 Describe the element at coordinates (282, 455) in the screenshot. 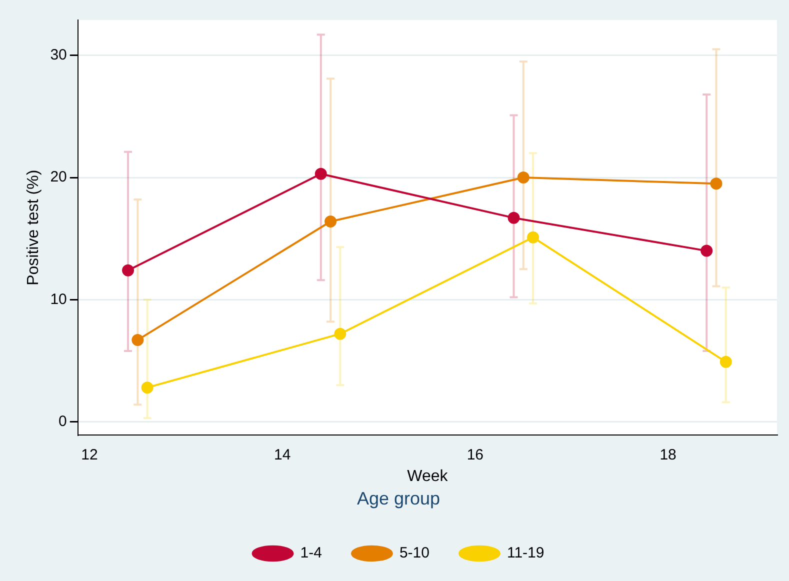

I see `x-tick-label: 14` at that location.